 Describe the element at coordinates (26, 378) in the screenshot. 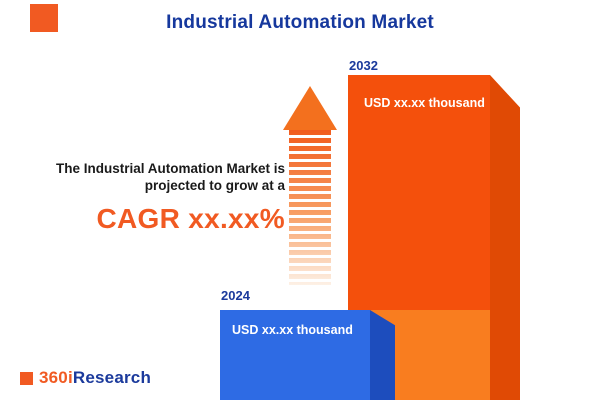

I see `logo-square-icon` at that location.